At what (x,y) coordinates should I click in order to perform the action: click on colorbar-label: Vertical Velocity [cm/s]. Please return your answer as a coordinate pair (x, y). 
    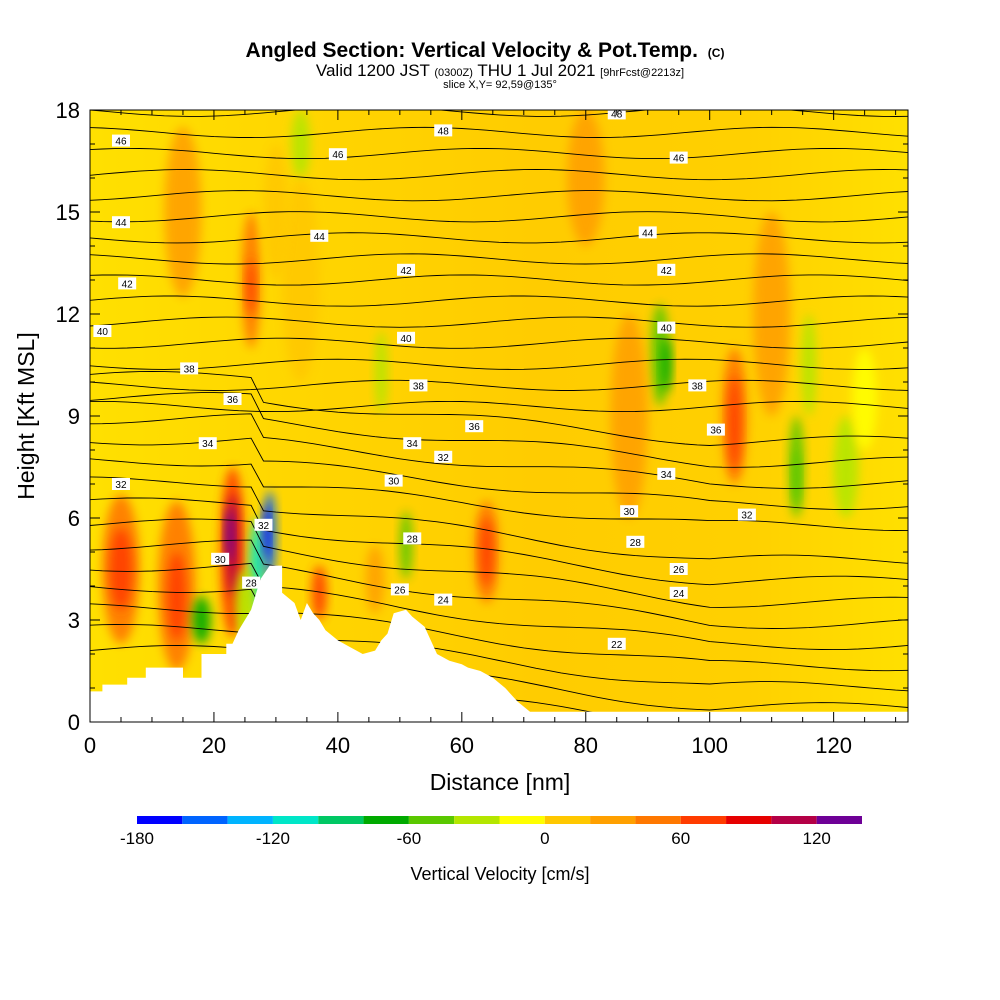
    Looking at the image, I should click on (499, 874).